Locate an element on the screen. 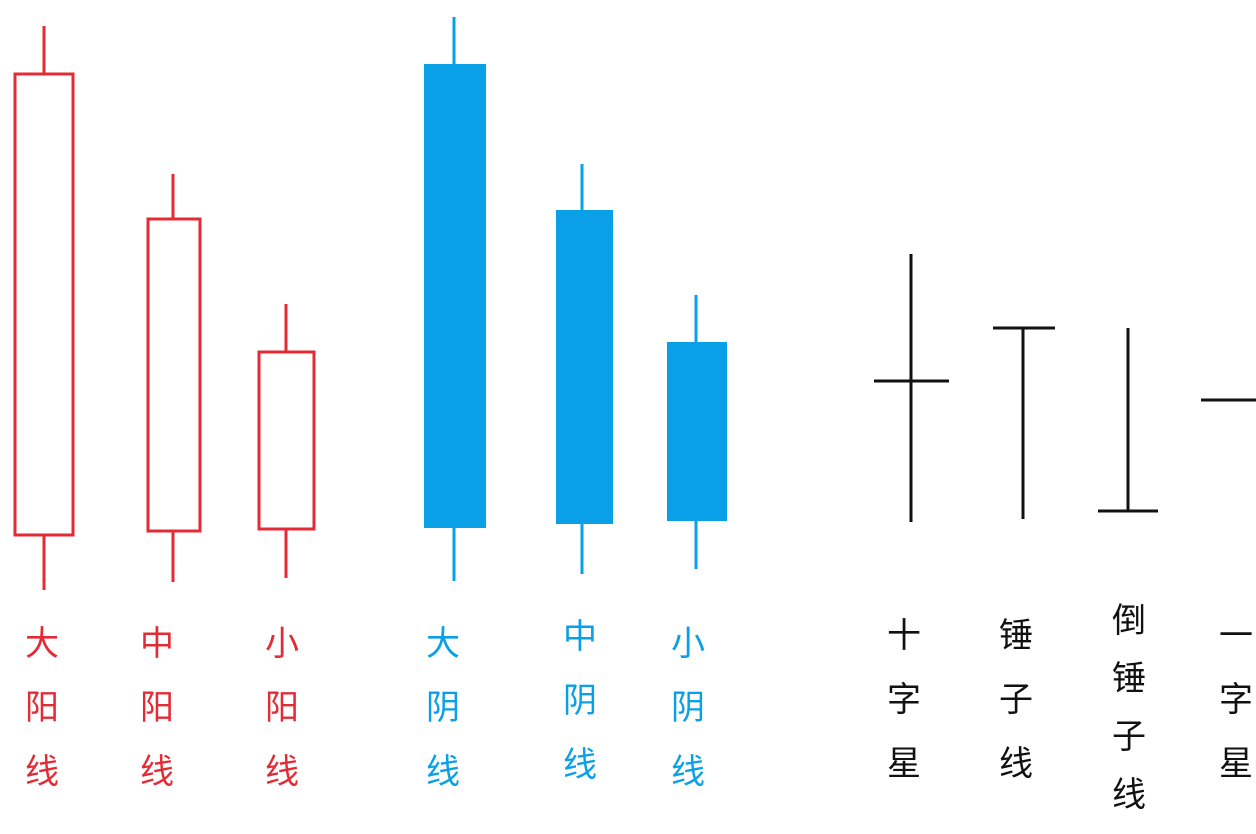 This screenshot has height=834, width=1256. mid-yin-label-char: 中 is located at coordinates (580, 637).